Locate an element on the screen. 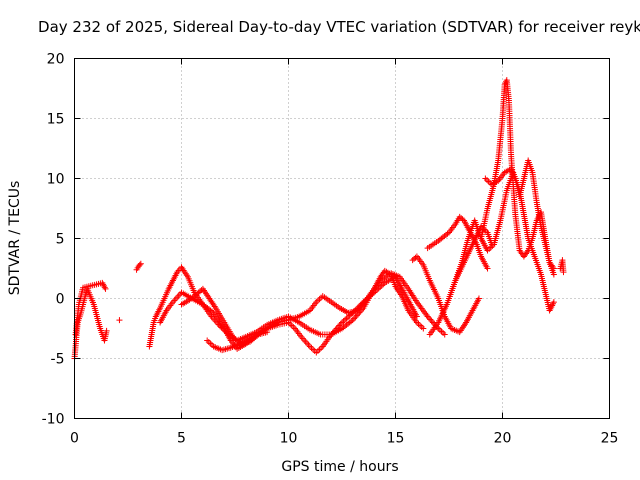 This screenshot has height=480, width=640. series-track-d is located at coordinates (138, 266).